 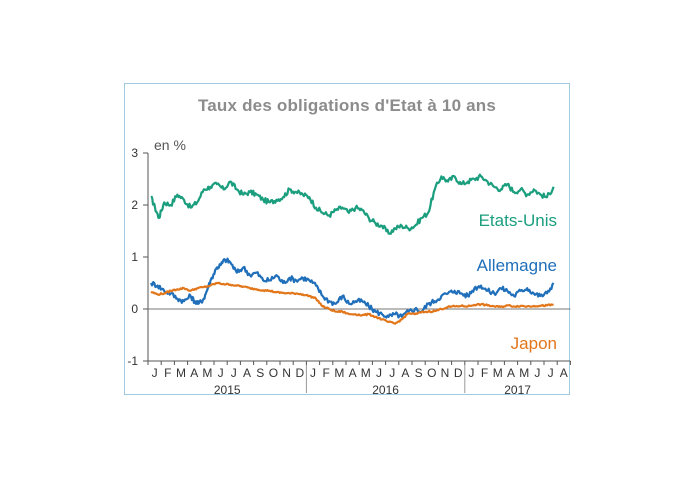 What do you see at coordinates (517, 282) in the screenshot?
I see `series-labels: Etats-Unis Allemagne Japon` at bounding box center [517, 282].